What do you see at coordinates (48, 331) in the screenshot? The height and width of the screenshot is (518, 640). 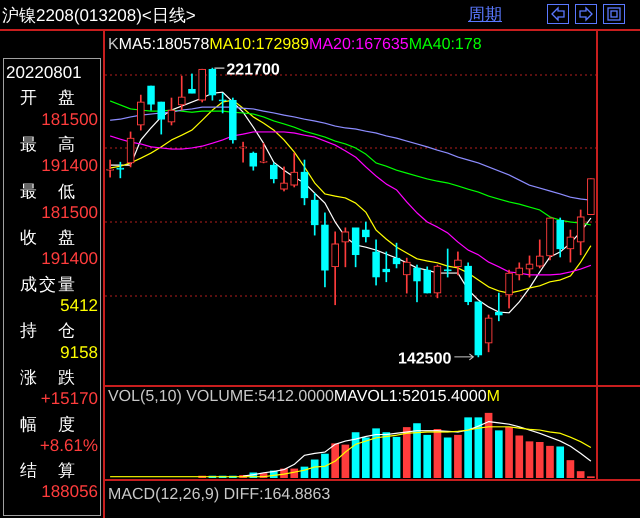 I see `text: 持 仓` at bounding box center [48, 331].